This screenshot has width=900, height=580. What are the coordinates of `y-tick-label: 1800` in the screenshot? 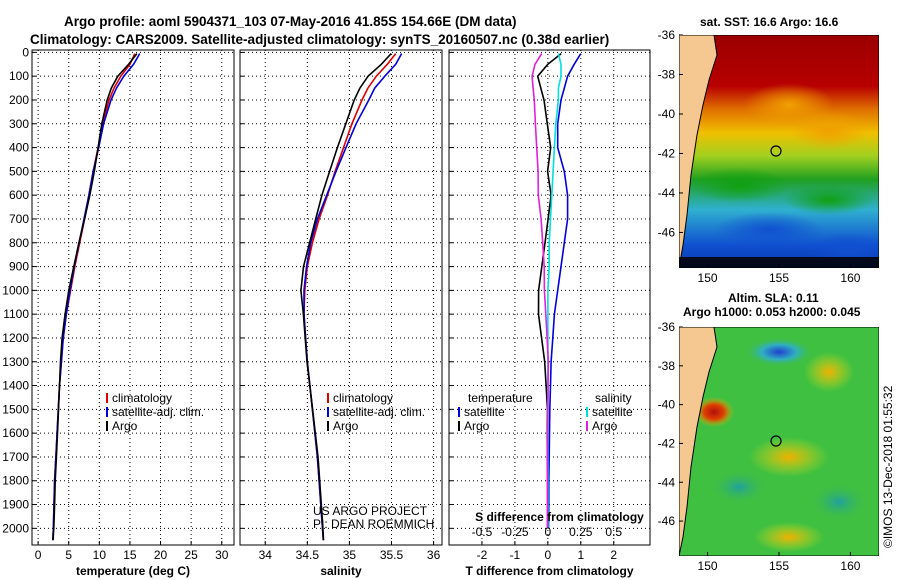 It's located at (15, 481).